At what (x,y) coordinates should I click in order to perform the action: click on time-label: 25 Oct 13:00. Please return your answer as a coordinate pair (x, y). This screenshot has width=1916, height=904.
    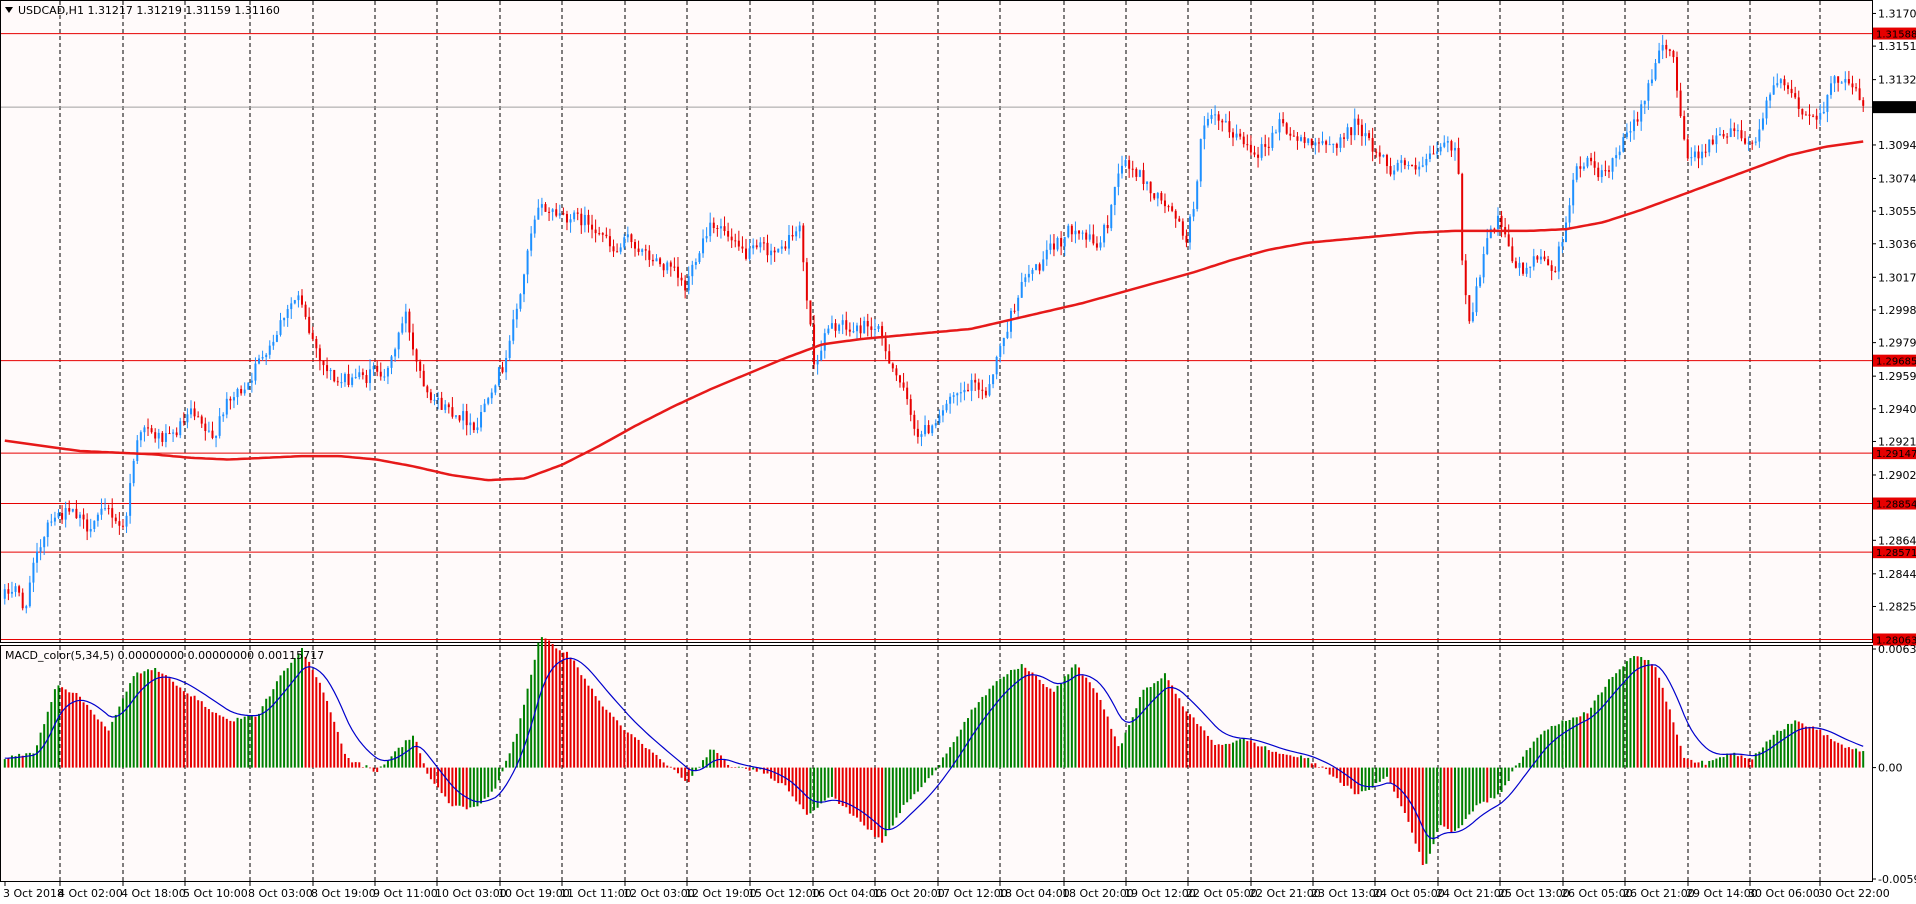
    Looking at the image, I should click on (1534, 893).